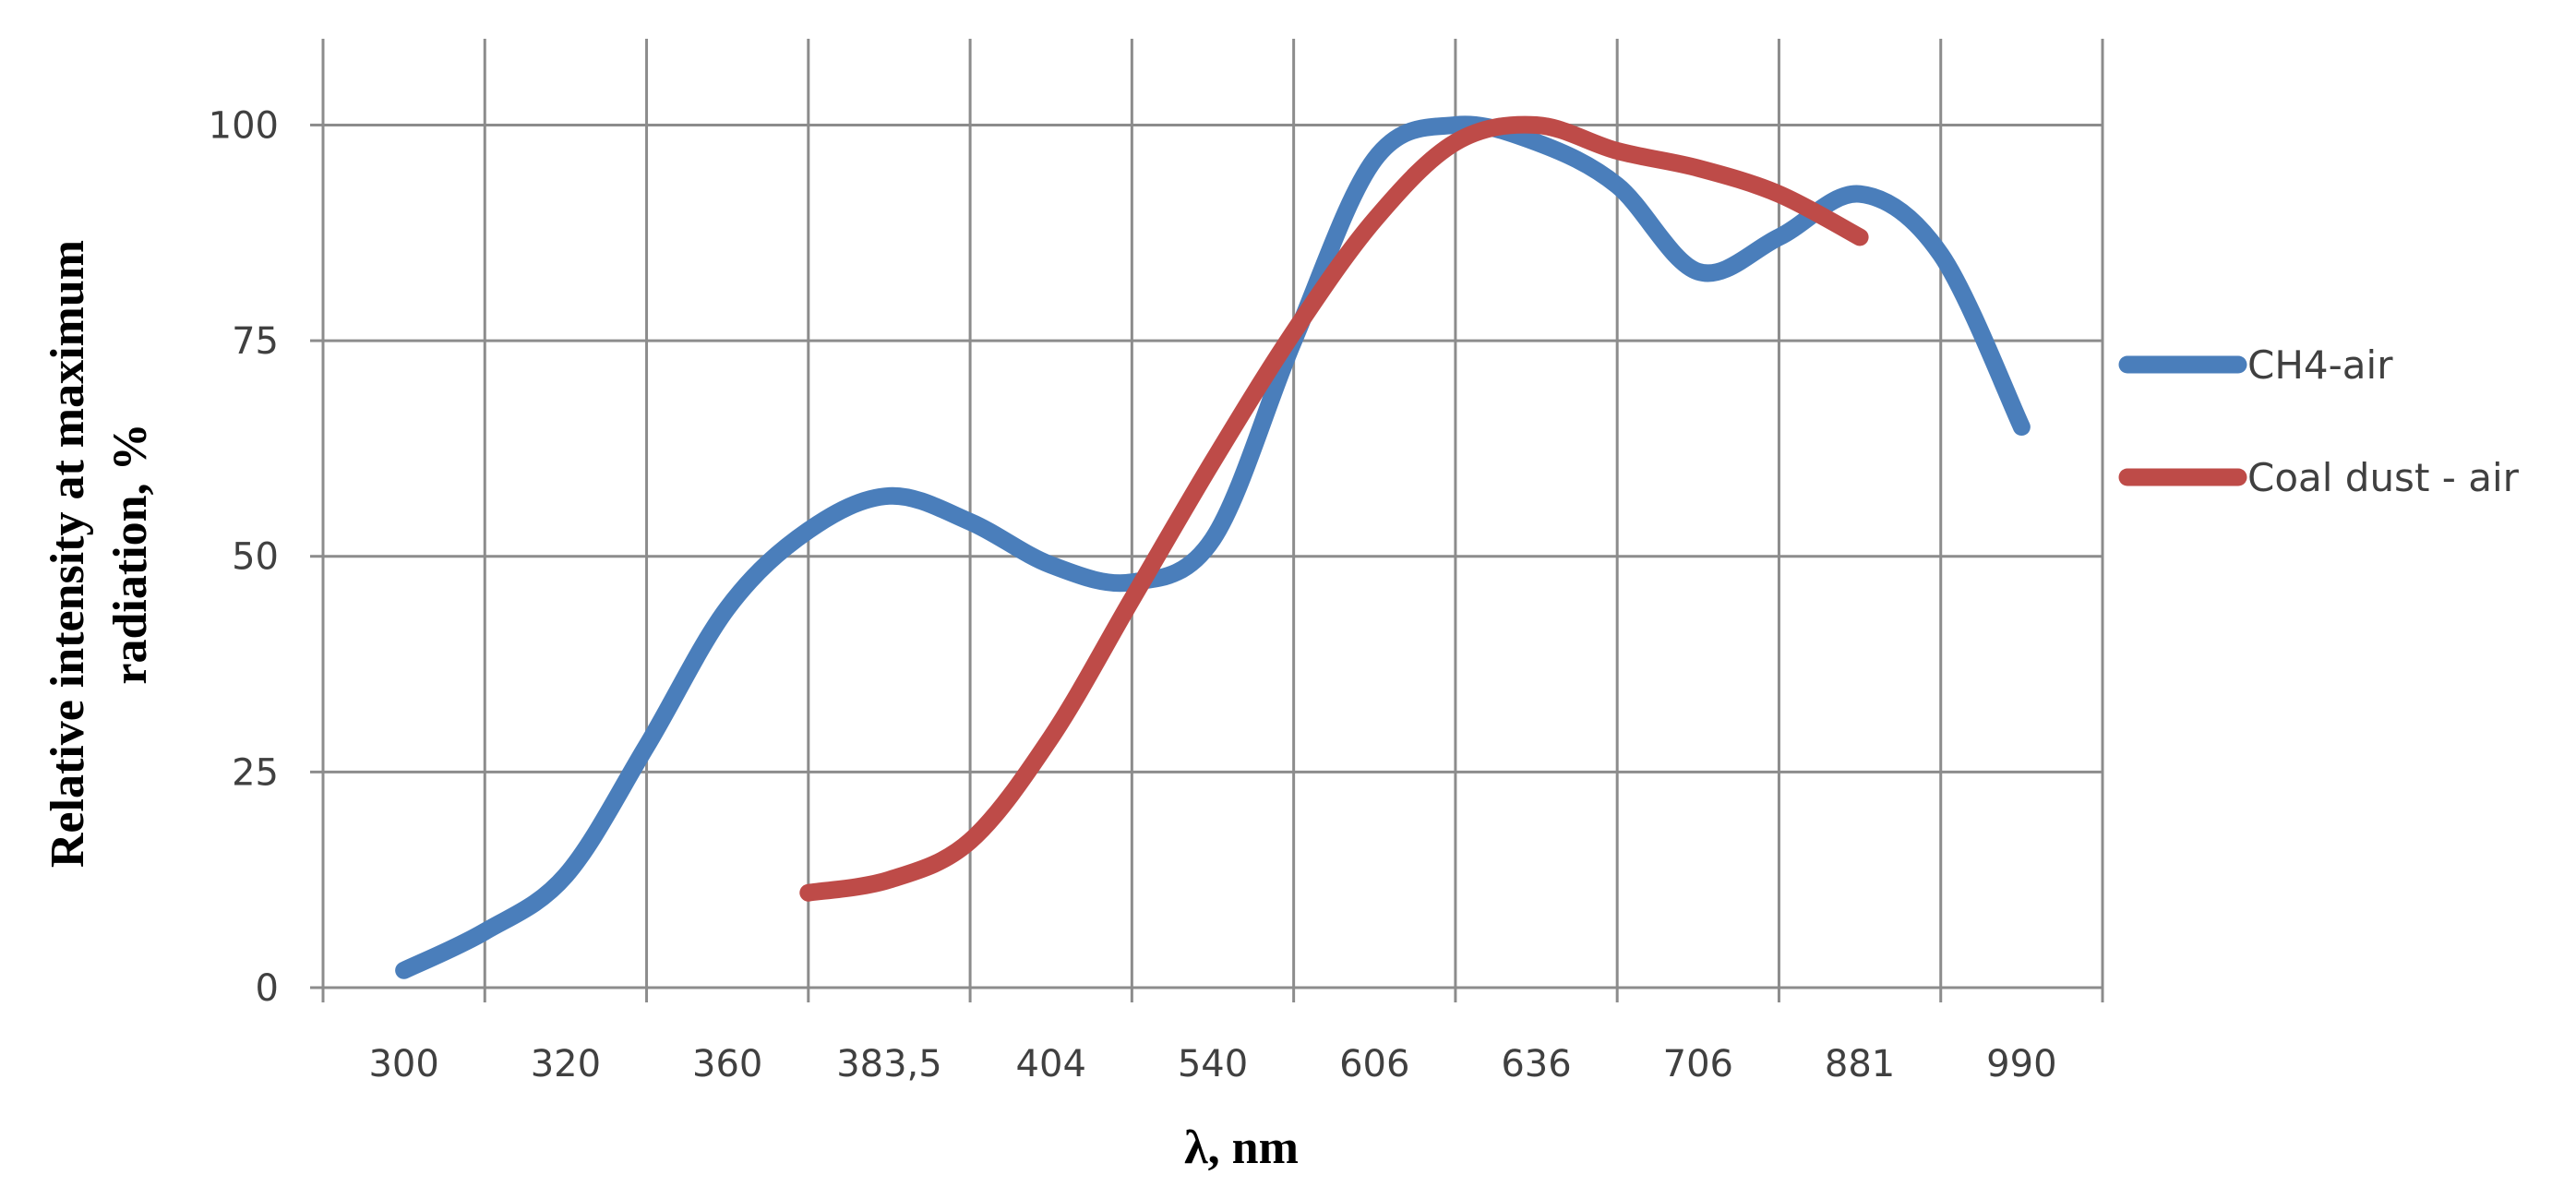  What do you see at coordinates (1536, 1064) in the screenshot?
I see `x-tick-label: 636` at bounding box center [1536, 1064].